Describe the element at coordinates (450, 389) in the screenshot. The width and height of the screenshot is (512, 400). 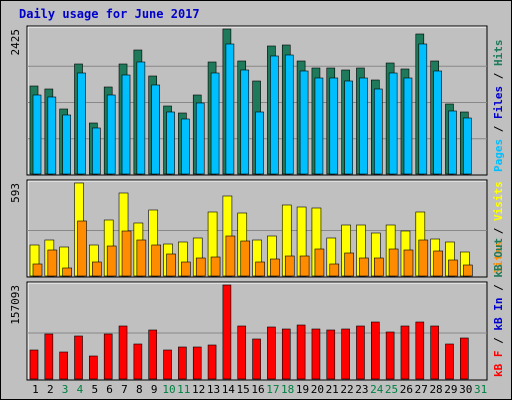
I see `x-tick-label-day-29: 29` at that location.